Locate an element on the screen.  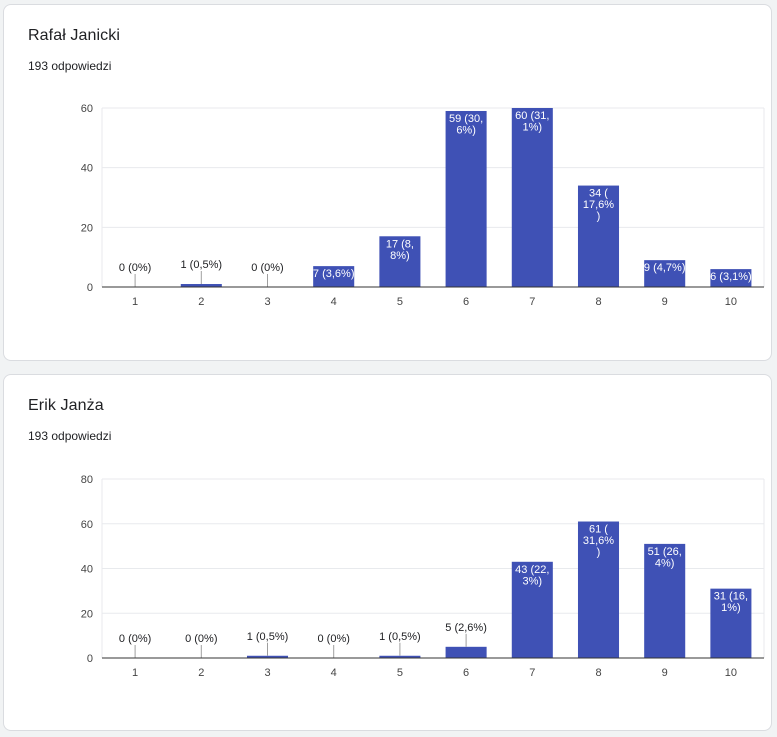
data-label: 61 ( is located at coordinates (598, 530).